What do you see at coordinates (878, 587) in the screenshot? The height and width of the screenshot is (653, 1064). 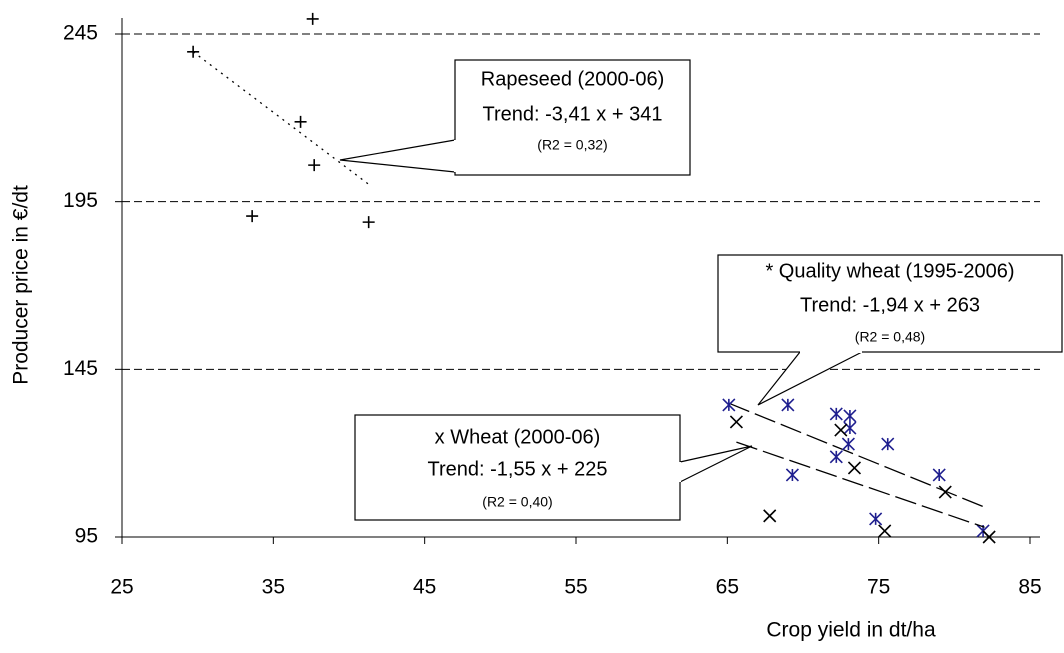 I see `x-tick-label: 75` at bounding box center [878, 587].